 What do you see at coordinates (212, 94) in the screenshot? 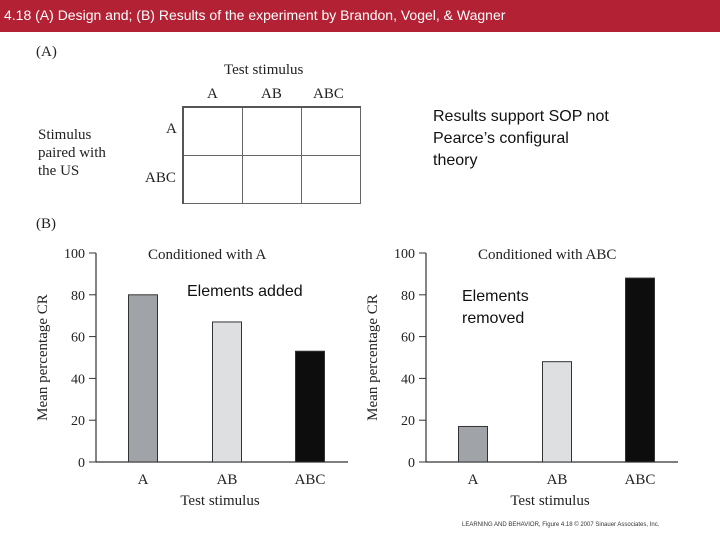
I see `design-col-a: A` at bounding box center [212, 94].